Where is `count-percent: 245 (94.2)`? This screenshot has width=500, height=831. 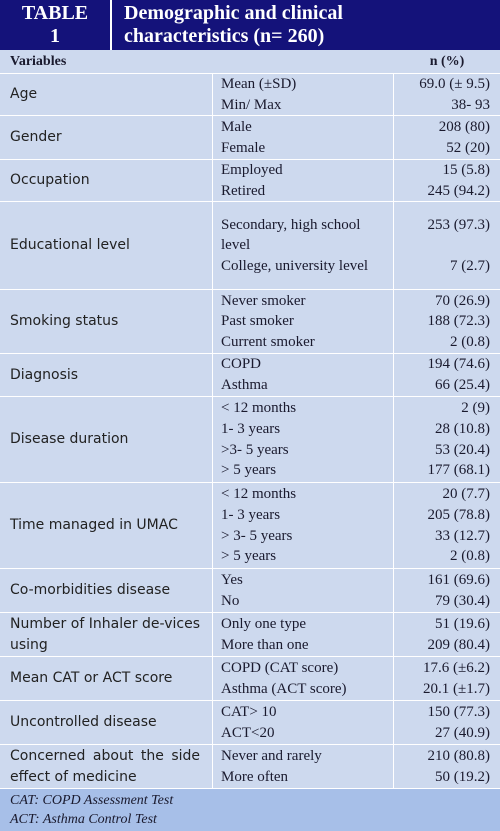
count-percent: 245 (94.2) is located at coordinates (459, 190).